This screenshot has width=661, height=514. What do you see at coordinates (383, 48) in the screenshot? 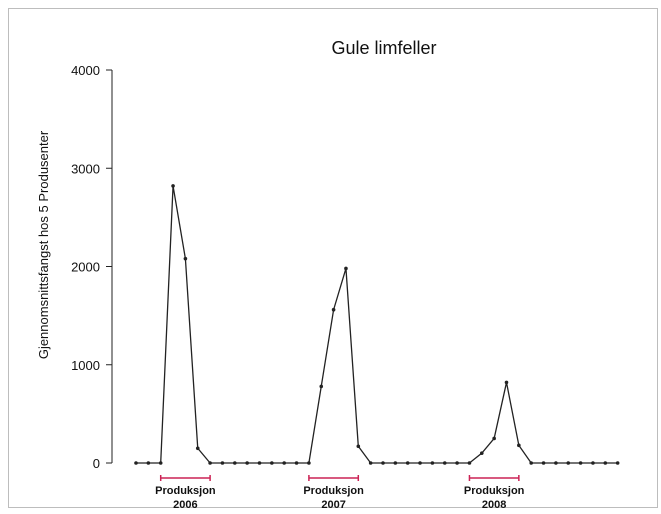
I see `chart-title: Gule limfeller` at bounding box center [383, 48].